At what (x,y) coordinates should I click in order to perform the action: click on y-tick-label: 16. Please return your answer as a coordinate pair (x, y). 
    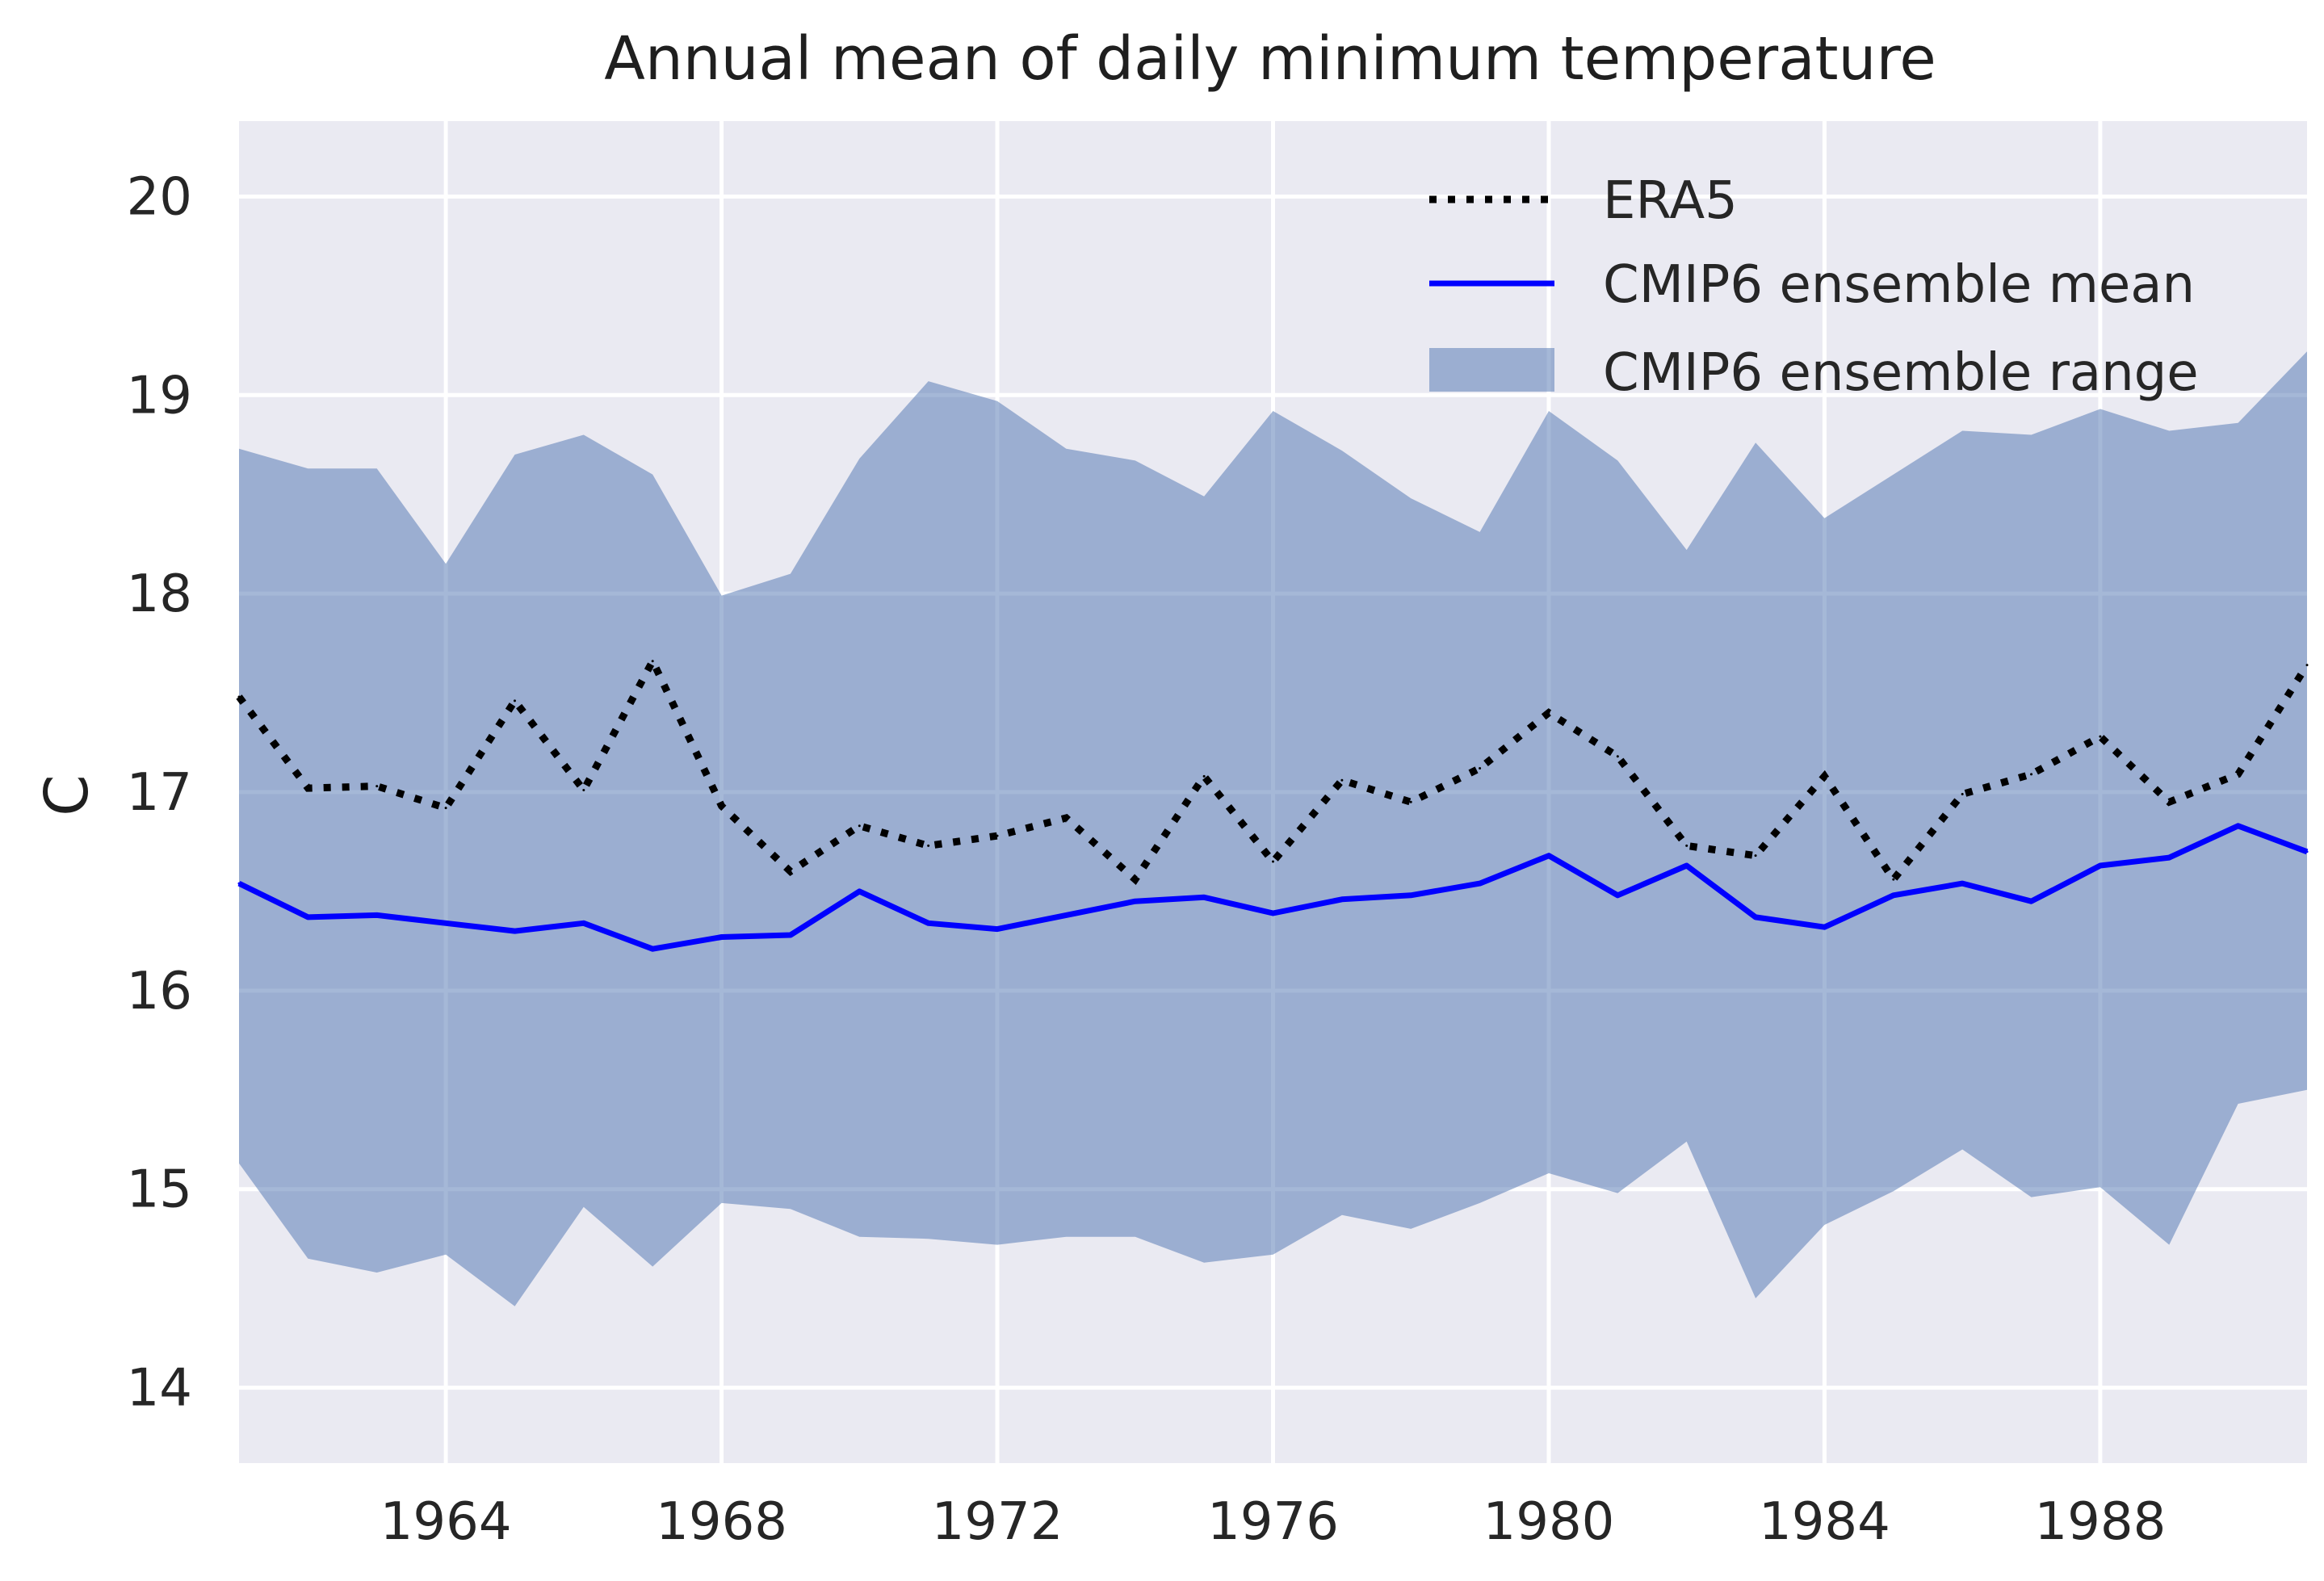
    Looking at the image, I should click on (159, 991).